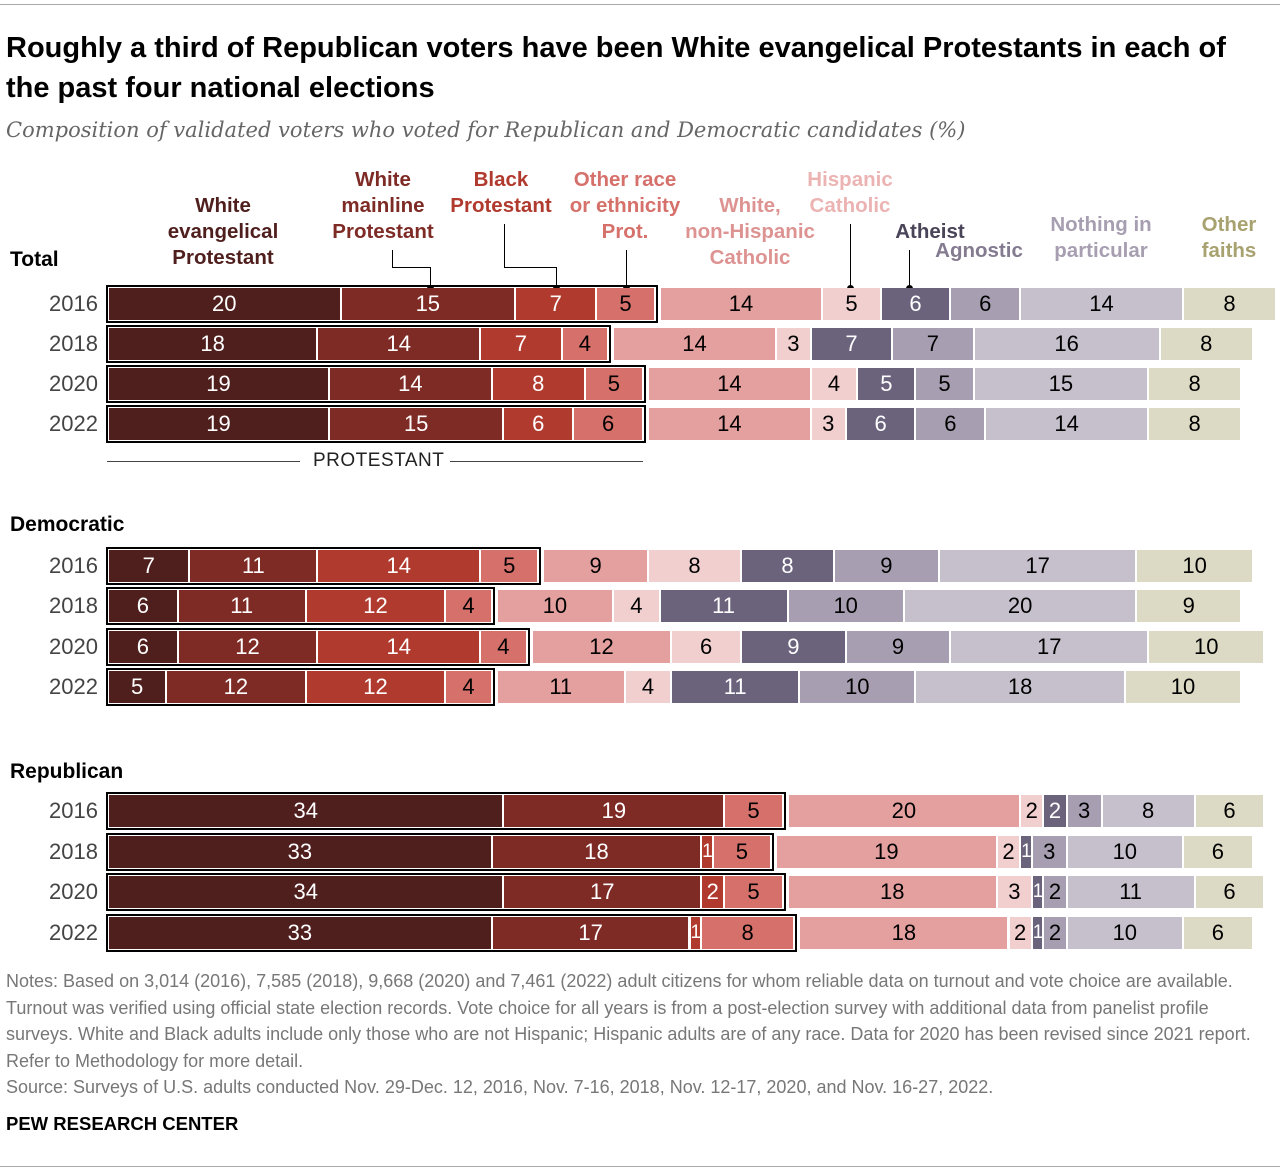 This screenshot has width=1280, height=1174. Describe the element at coordinates (67, 524) in the screenshot. I see `group-label: Democratic` at that location.